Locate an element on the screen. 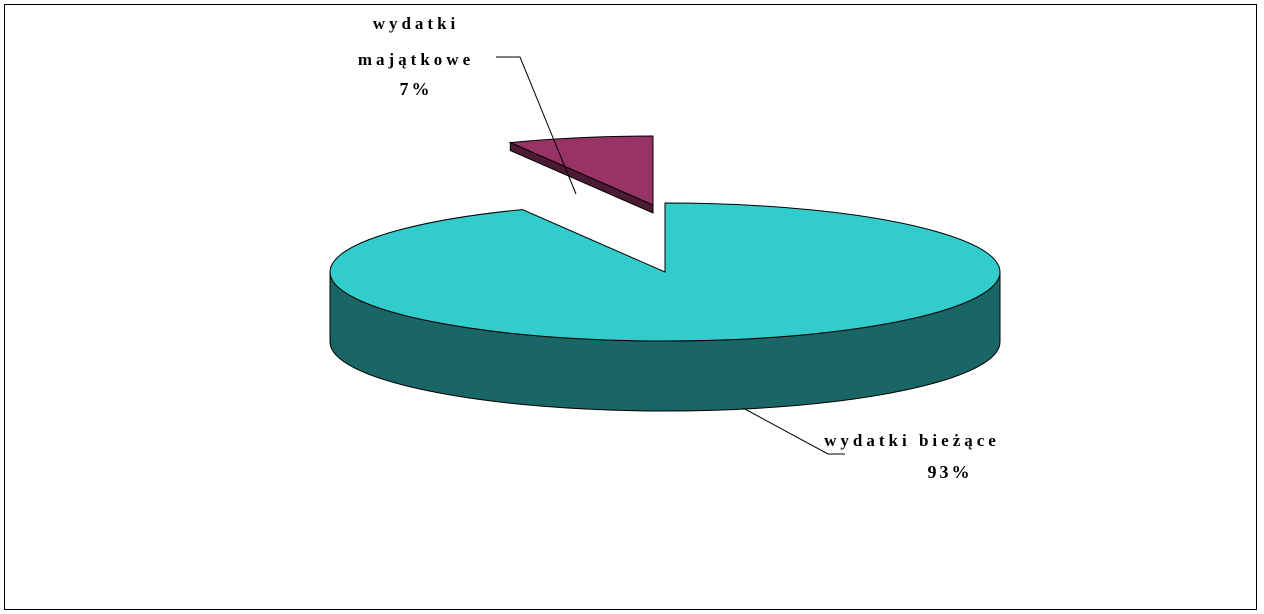 This screenshot has width=1264, height=614. slice-percent-majatkowe: 7% is located at coordinates (416, 89).